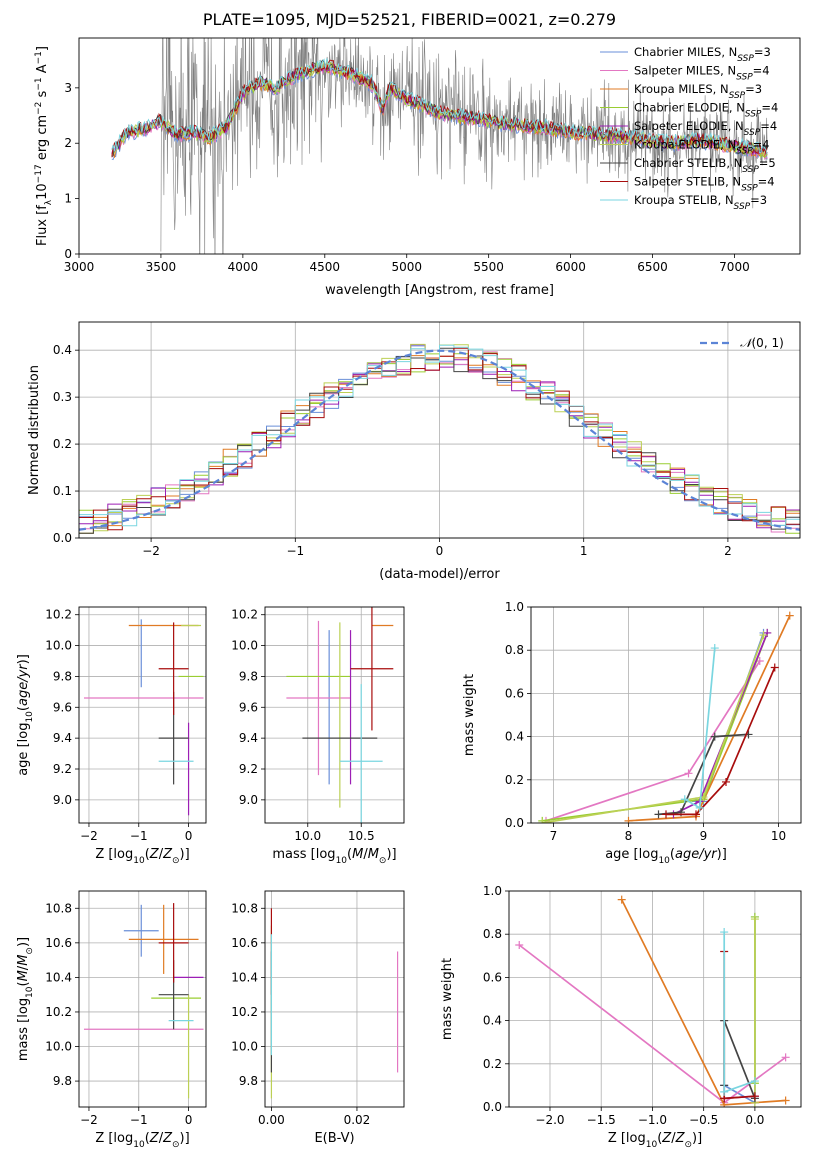 The width and height of the screenshot is (819, 1170). Describe the element at coordinates (652, 1120) in the screenshot. I see `x-tick-label: −1.0` at that location.